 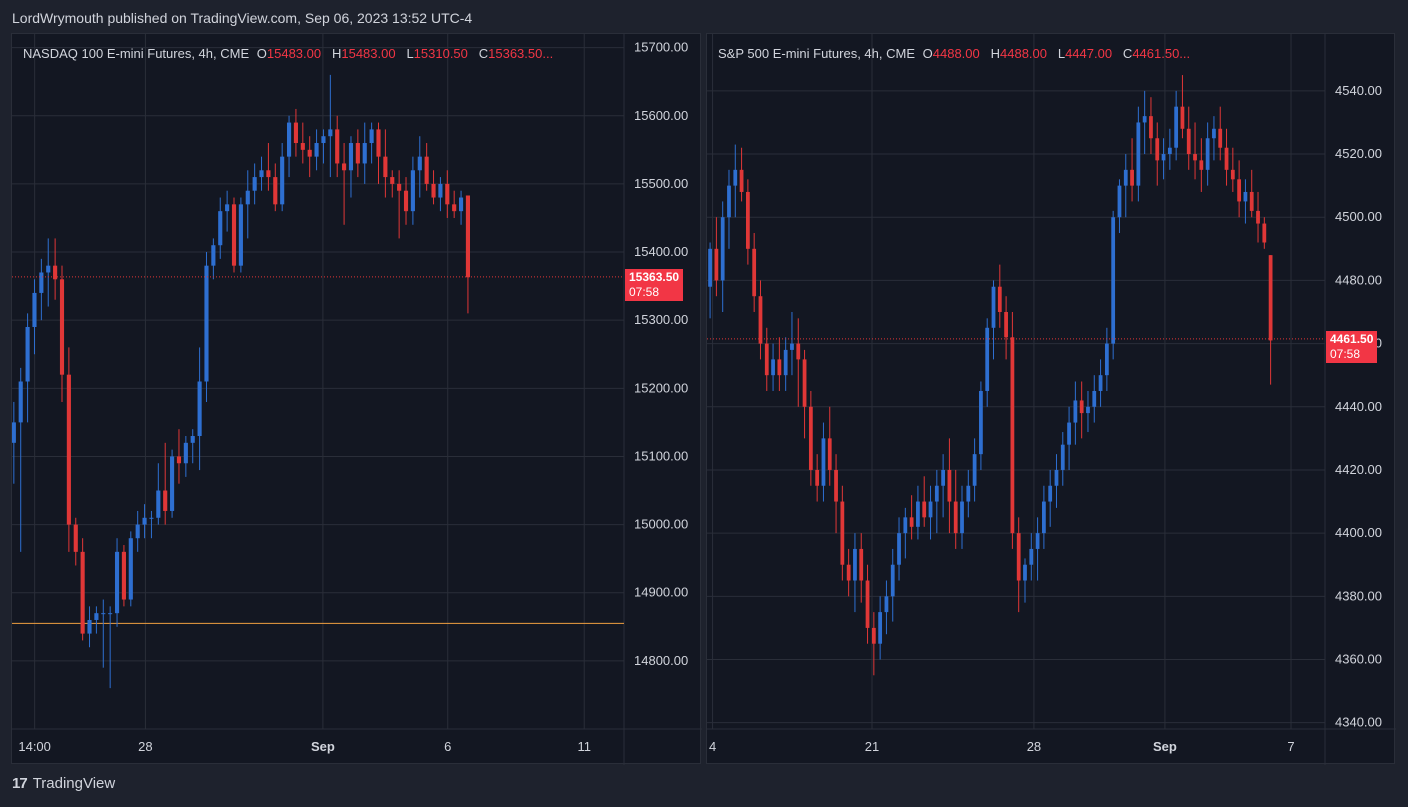 I want to click on sp500-ytick-label: 4540.00, so click(x=1358, y=90).